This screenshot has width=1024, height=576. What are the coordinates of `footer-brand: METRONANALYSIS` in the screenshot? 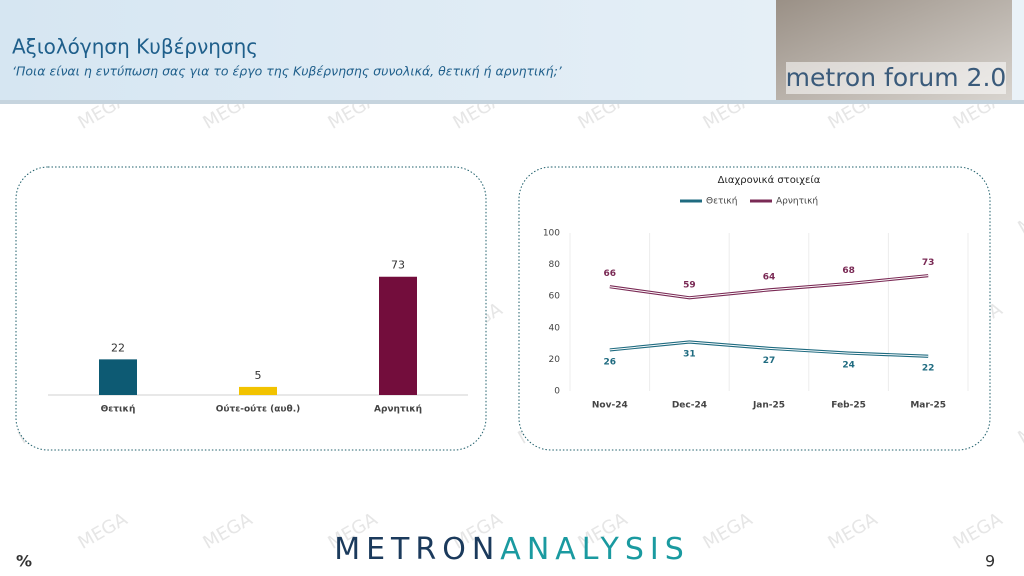 It's located at (512, 549).